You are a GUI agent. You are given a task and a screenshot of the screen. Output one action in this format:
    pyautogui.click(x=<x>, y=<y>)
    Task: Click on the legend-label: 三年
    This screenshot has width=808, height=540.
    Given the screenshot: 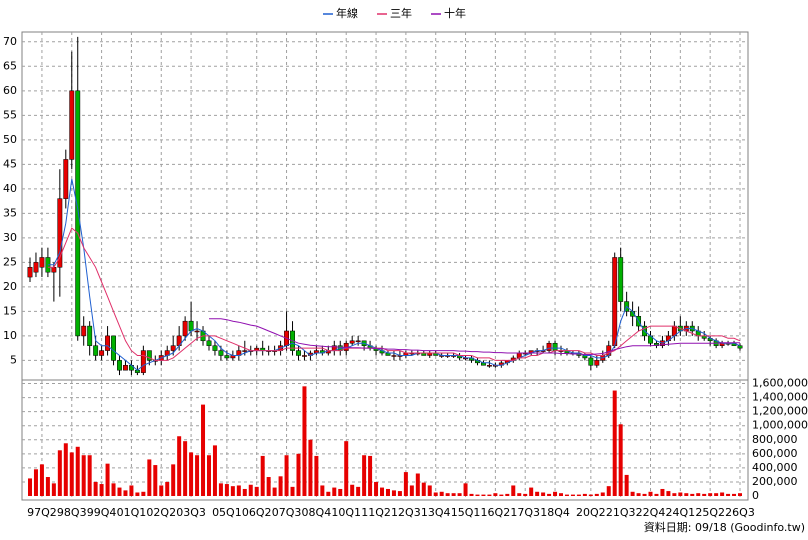 What is the action you would take?
    pyautogui.click(x=401, y=13)
    